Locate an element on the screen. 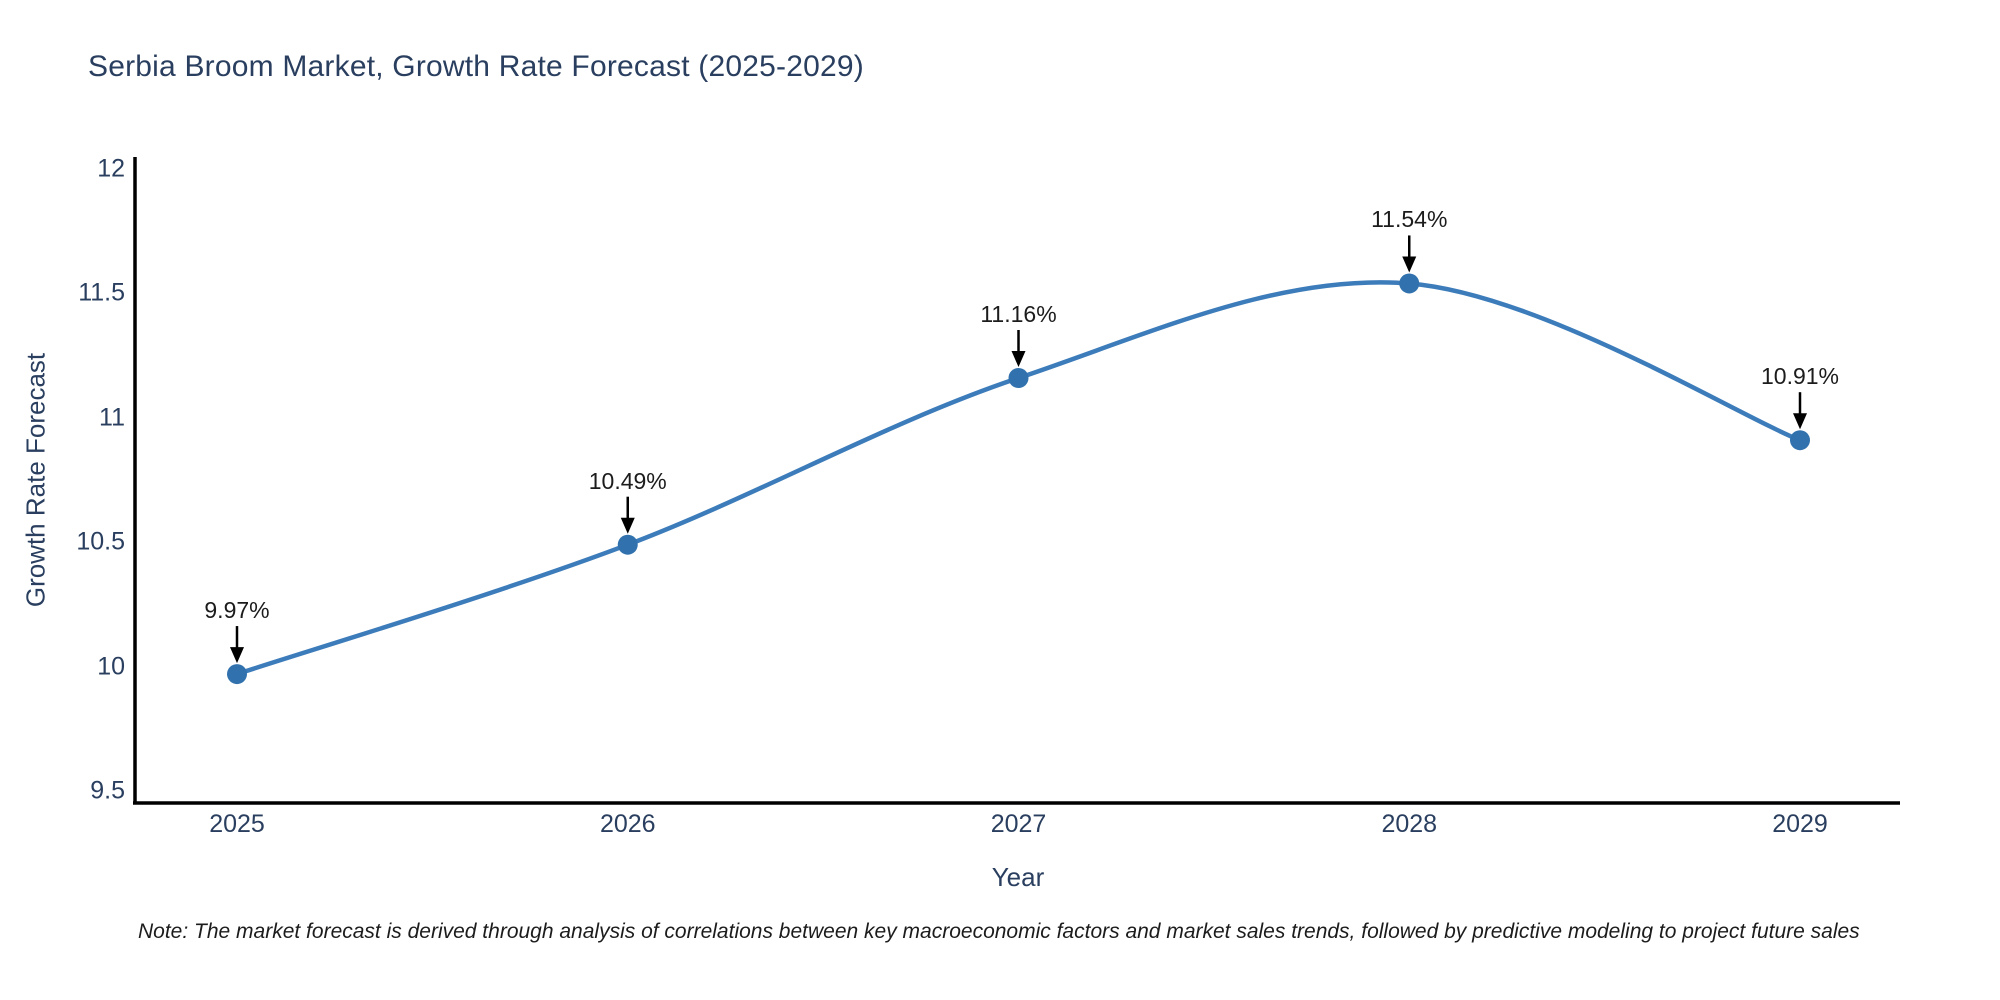  y-tick-label: 11 is located at coordinates (112, 417).